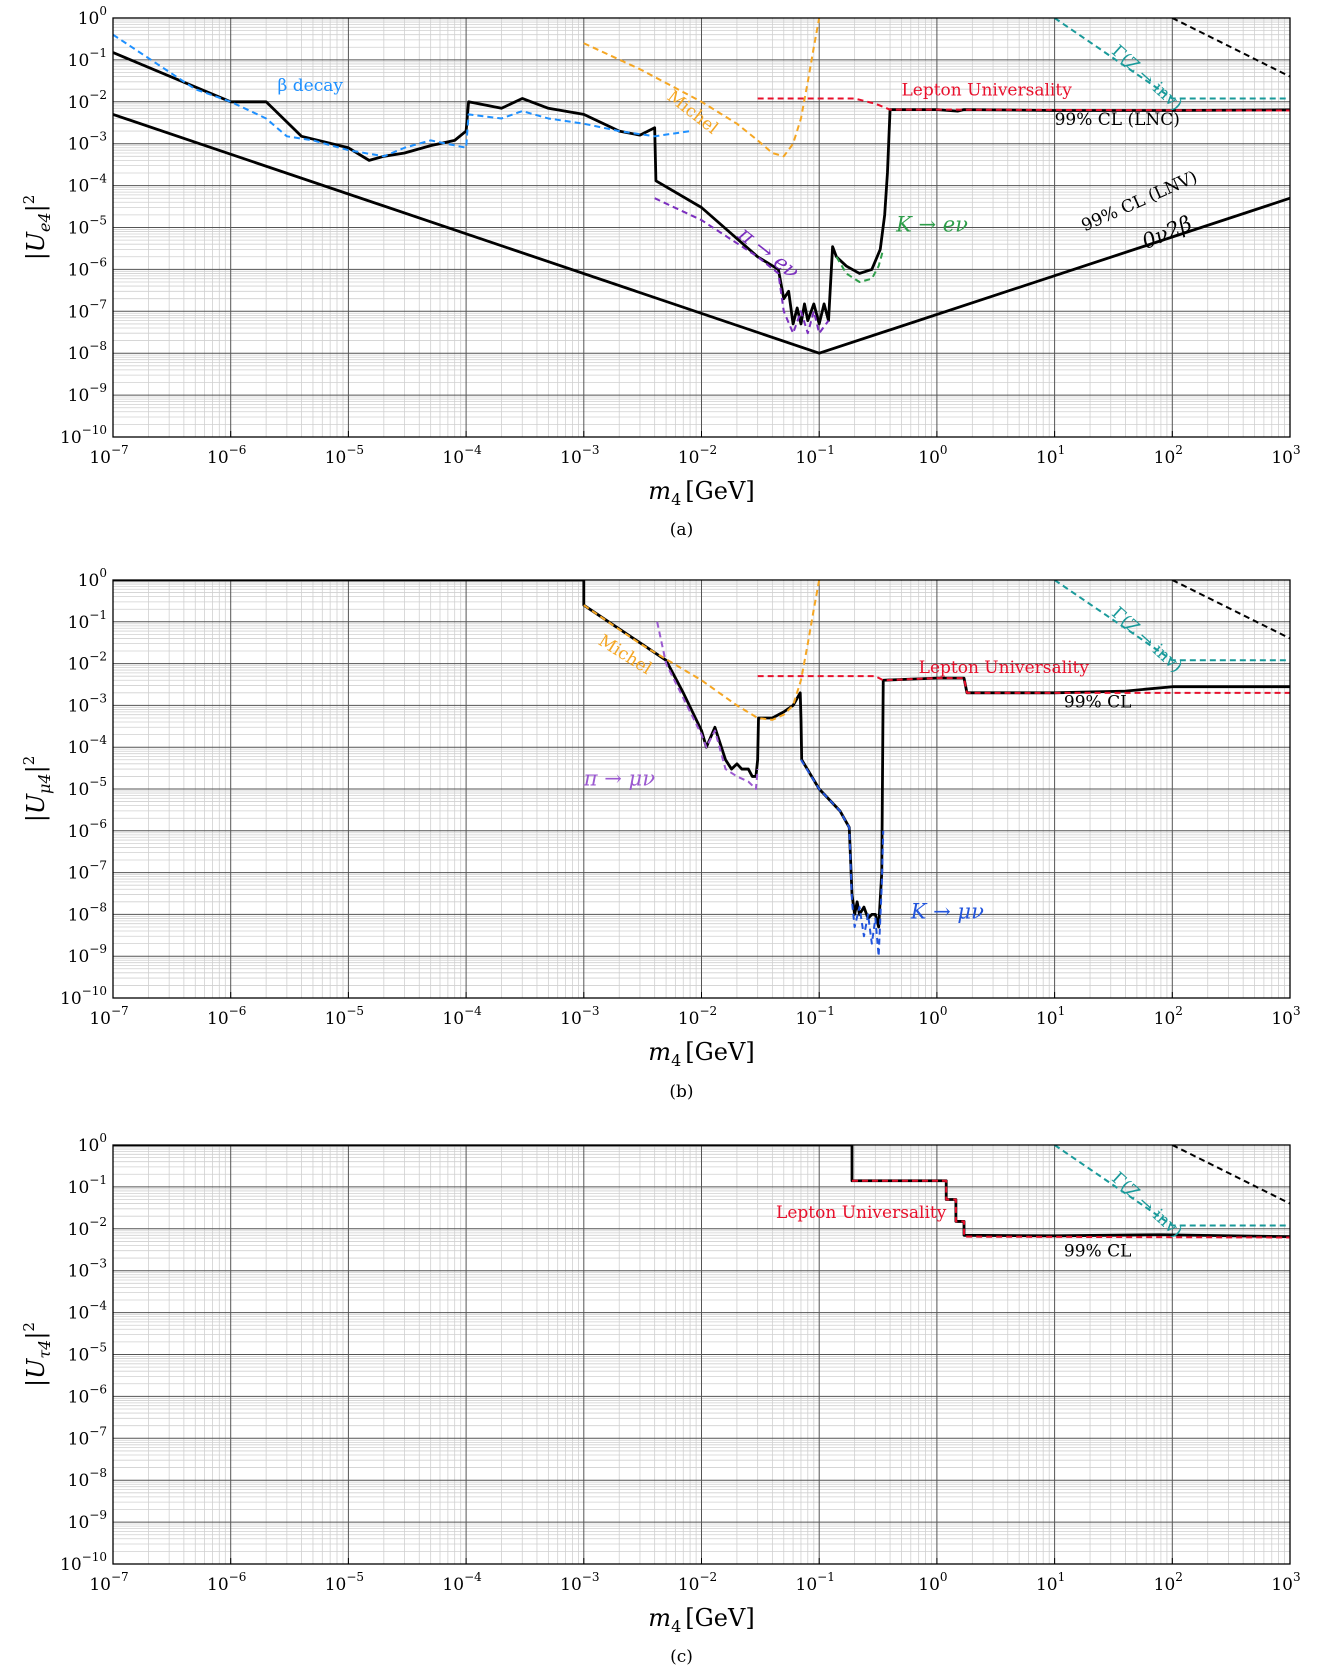  I want to click on y-axis-label: |Uτ4|2, so click(37, 1354).